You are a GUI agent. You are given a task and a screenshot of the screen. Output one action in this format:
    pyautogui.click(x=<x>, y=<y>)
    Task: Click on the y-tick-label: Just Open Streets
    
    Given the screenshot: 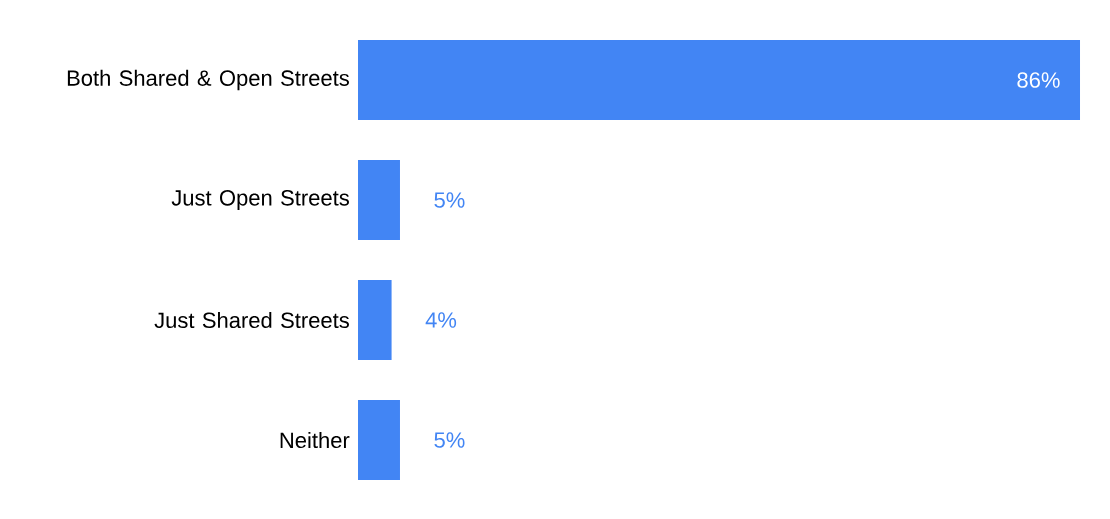 What is the action you would take?
    pyautogui.click(x=260, y=200)
    